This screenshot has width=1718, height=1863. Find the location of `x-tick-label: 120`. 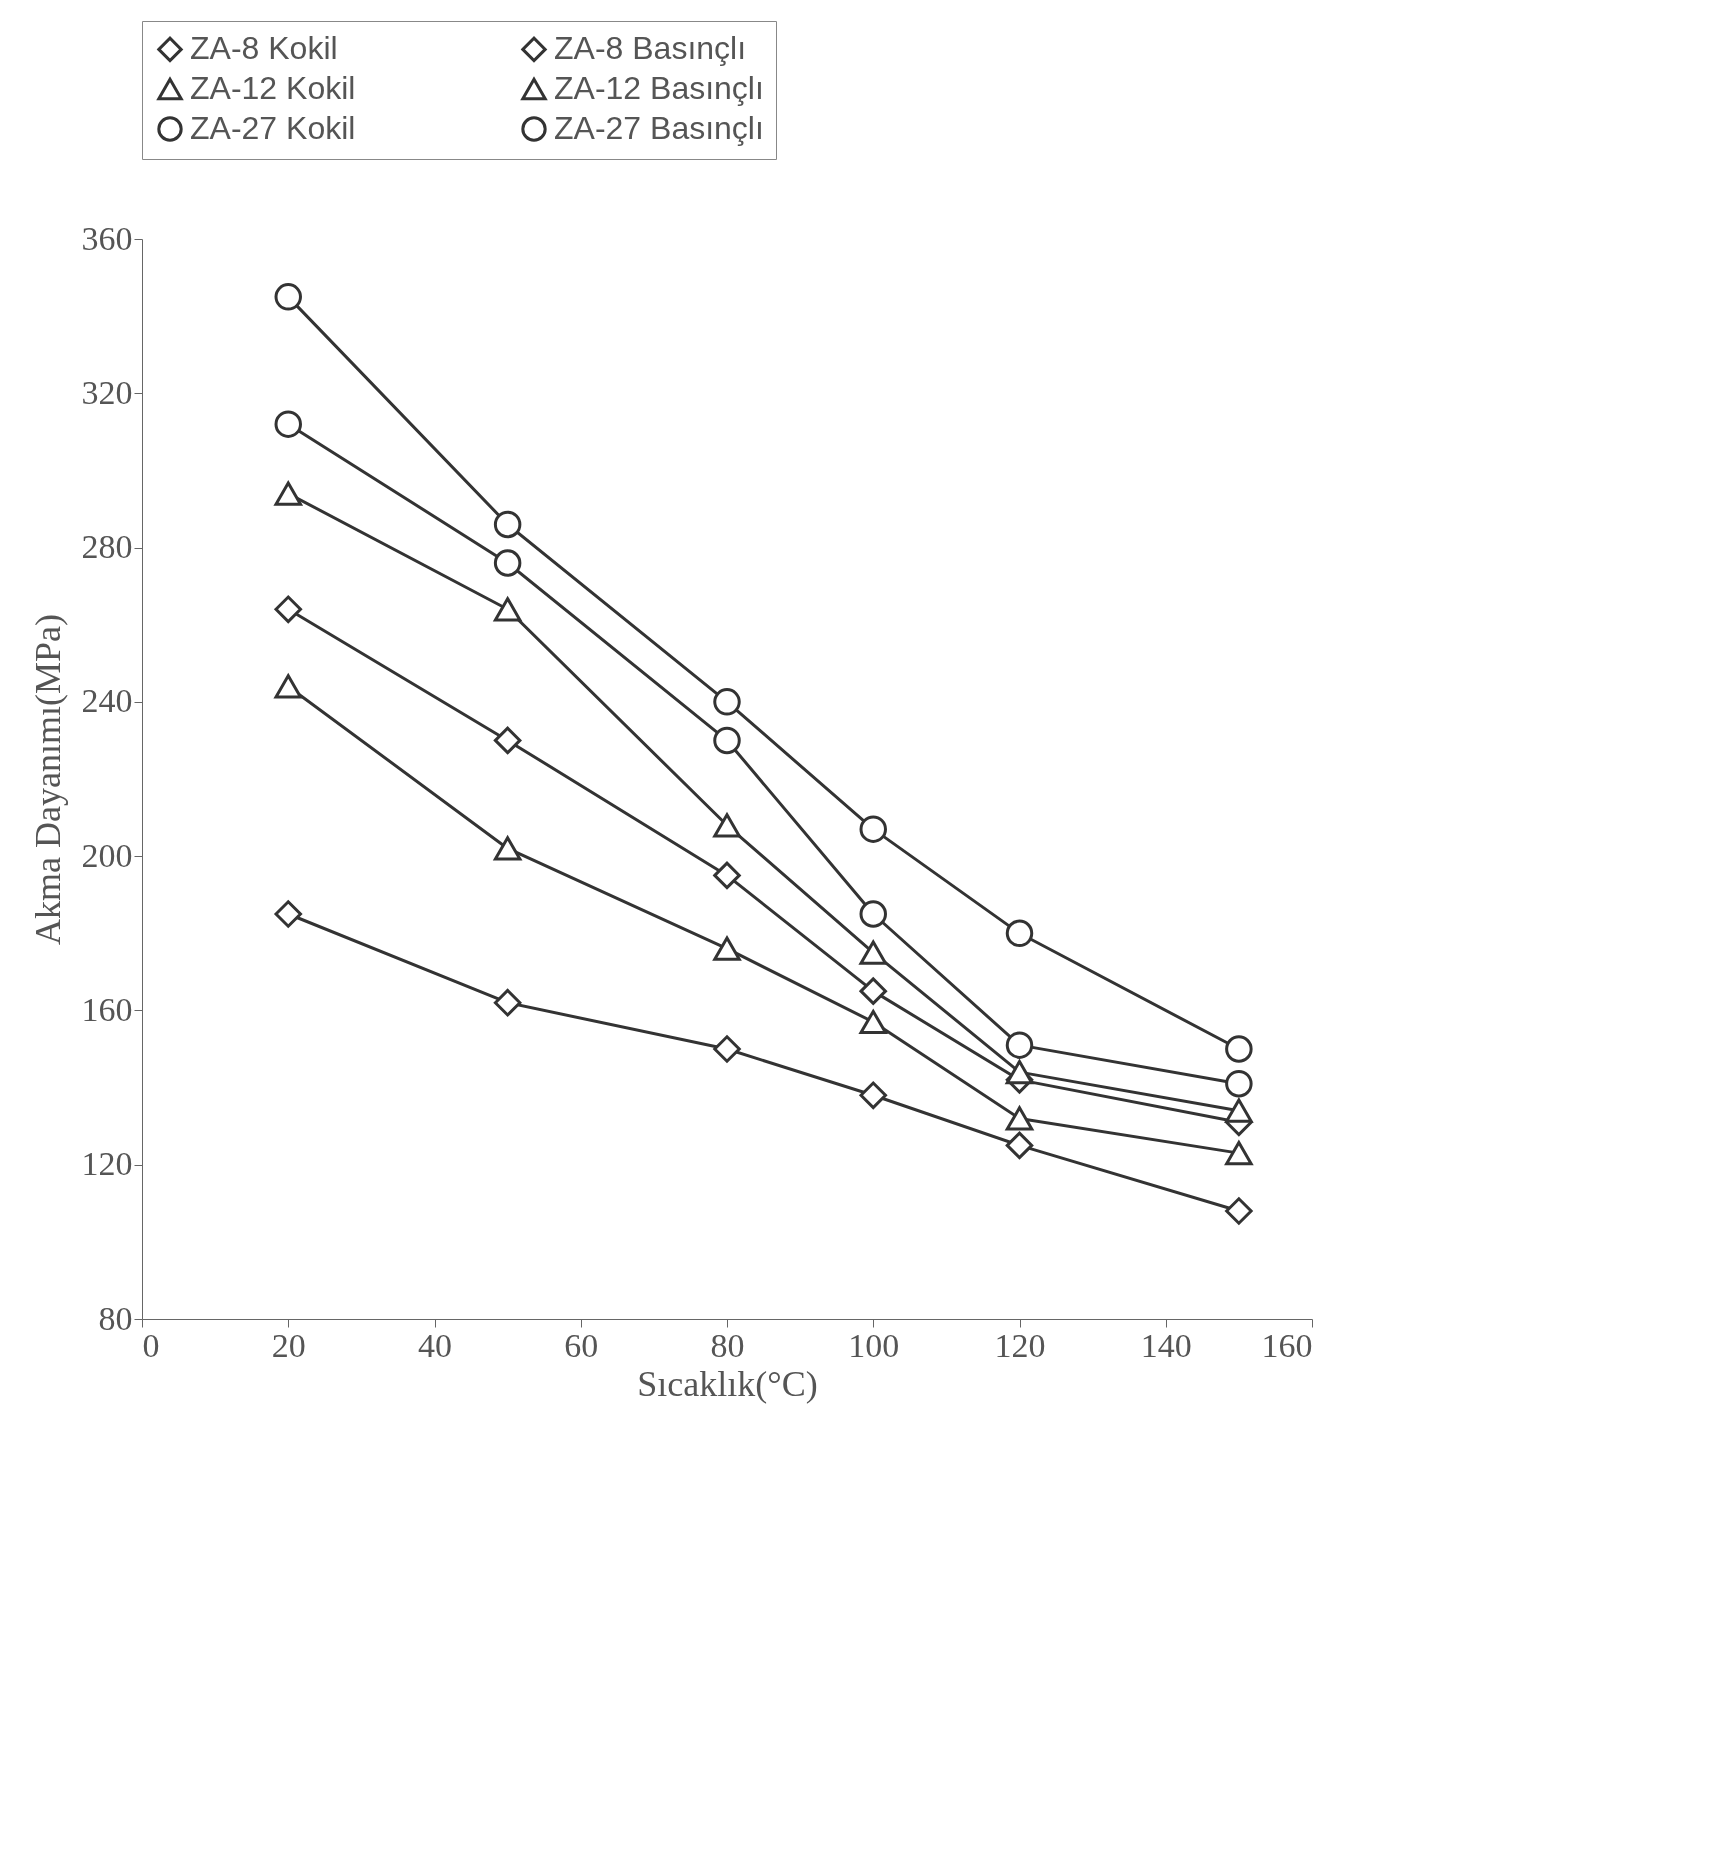

x-tick-label: 120 is located at coordinates (1020, 1345).